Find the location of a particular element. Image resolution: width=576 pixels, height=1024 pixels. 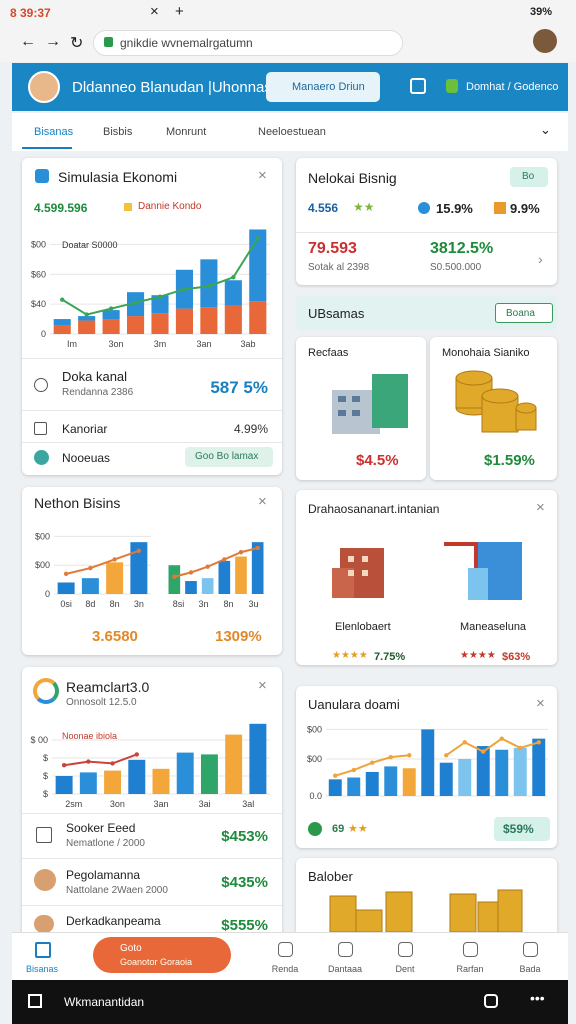

card-title: Drahaosananart.intanian is located at coordinates (374, 509).